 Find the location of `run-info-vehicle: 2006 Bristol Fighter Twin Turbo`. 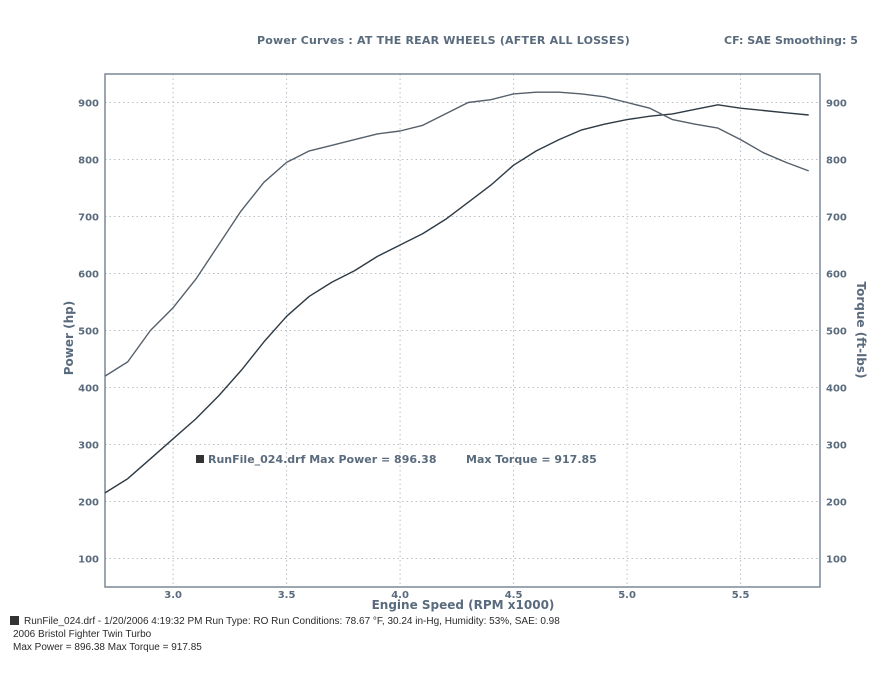

run-info-vehicle: 2006 Bristol Fighter Twin Turbo is located at coordinates (82, 634).